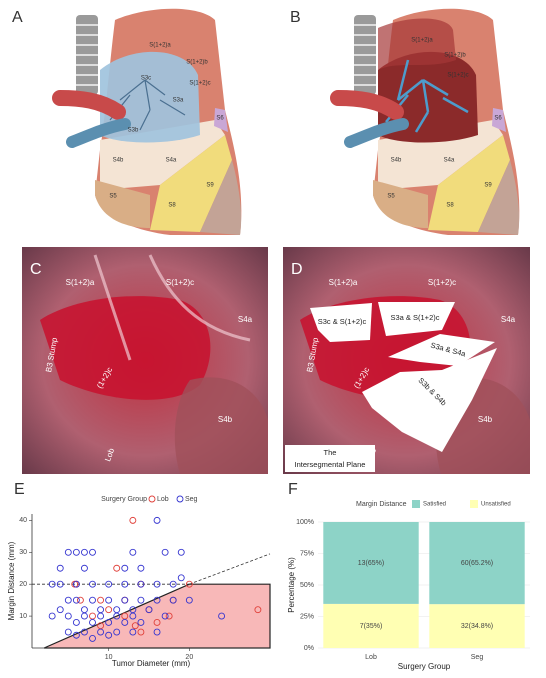 The image size is (546, 678). Describe the element at coordinates (381, 504) in the screenshot. I see `legend-title: Margin Distance` at that location.